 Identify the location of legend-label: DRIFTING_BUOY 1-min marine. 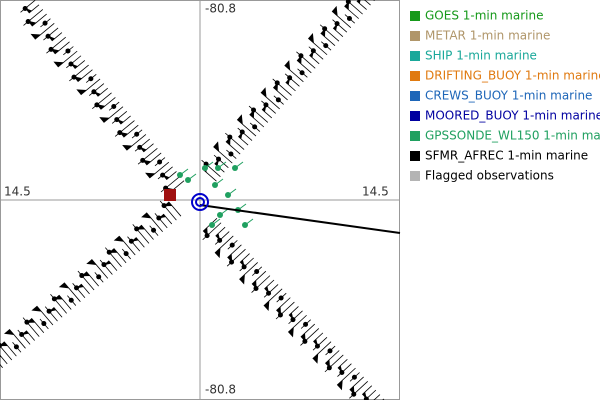
(512, 76).